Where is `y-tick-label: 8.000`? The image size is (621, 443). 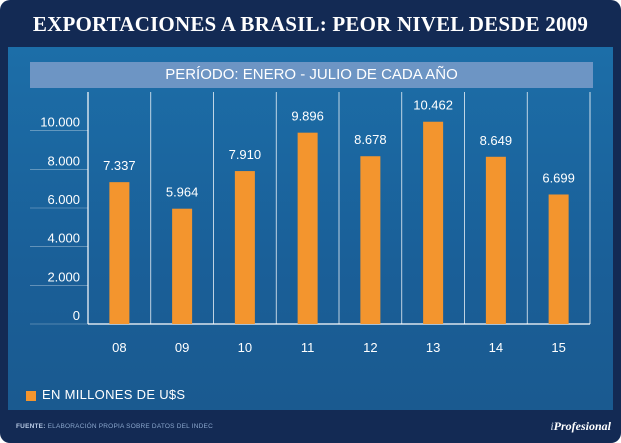 y-tick-label: 8.000 is located at coordinates (63, 160).